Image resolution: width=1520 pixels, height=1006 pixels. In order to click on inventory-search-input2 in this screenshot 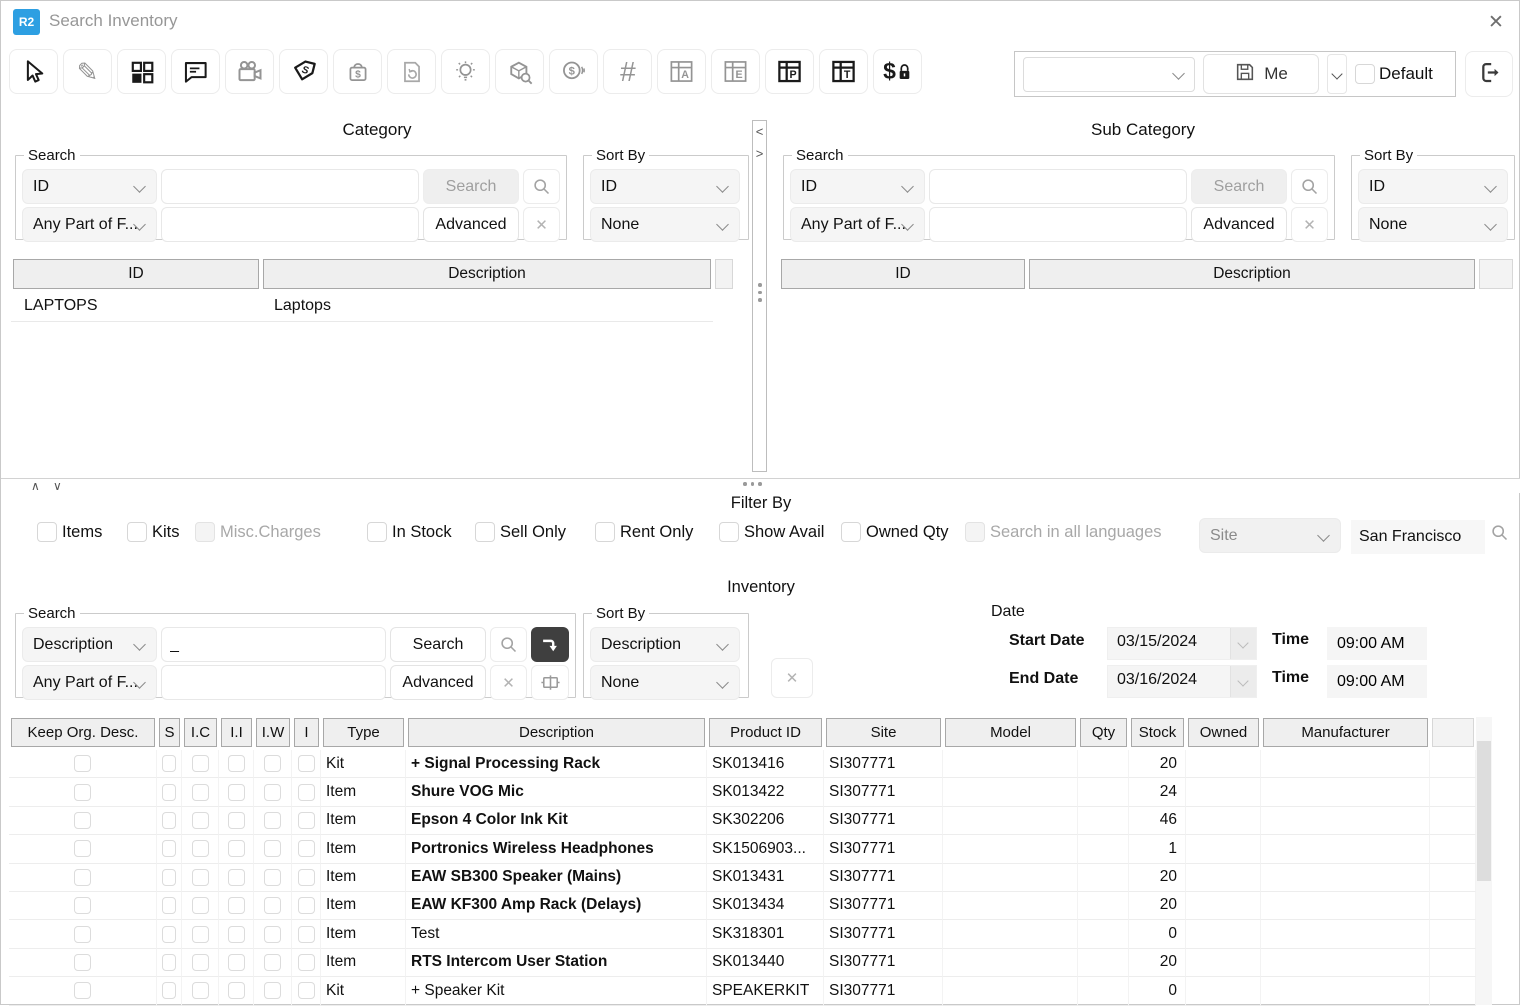, I will do `click(273, 682)`.